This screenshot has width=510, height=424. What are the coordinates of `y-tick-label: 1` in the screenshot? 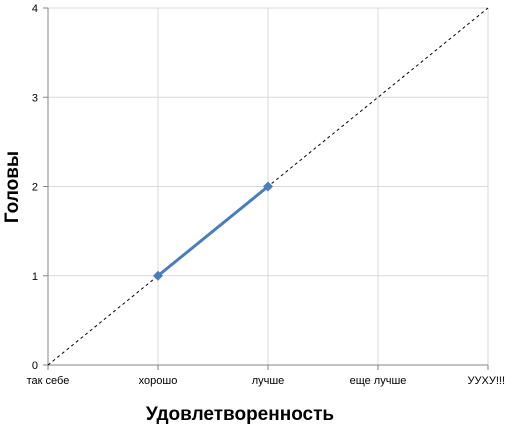 It's located at (35, 277).